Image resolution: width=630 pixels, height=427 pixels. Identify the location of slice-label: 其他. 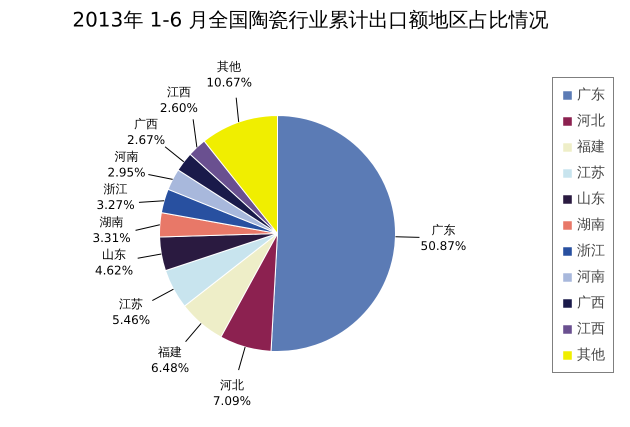
(229, 67).